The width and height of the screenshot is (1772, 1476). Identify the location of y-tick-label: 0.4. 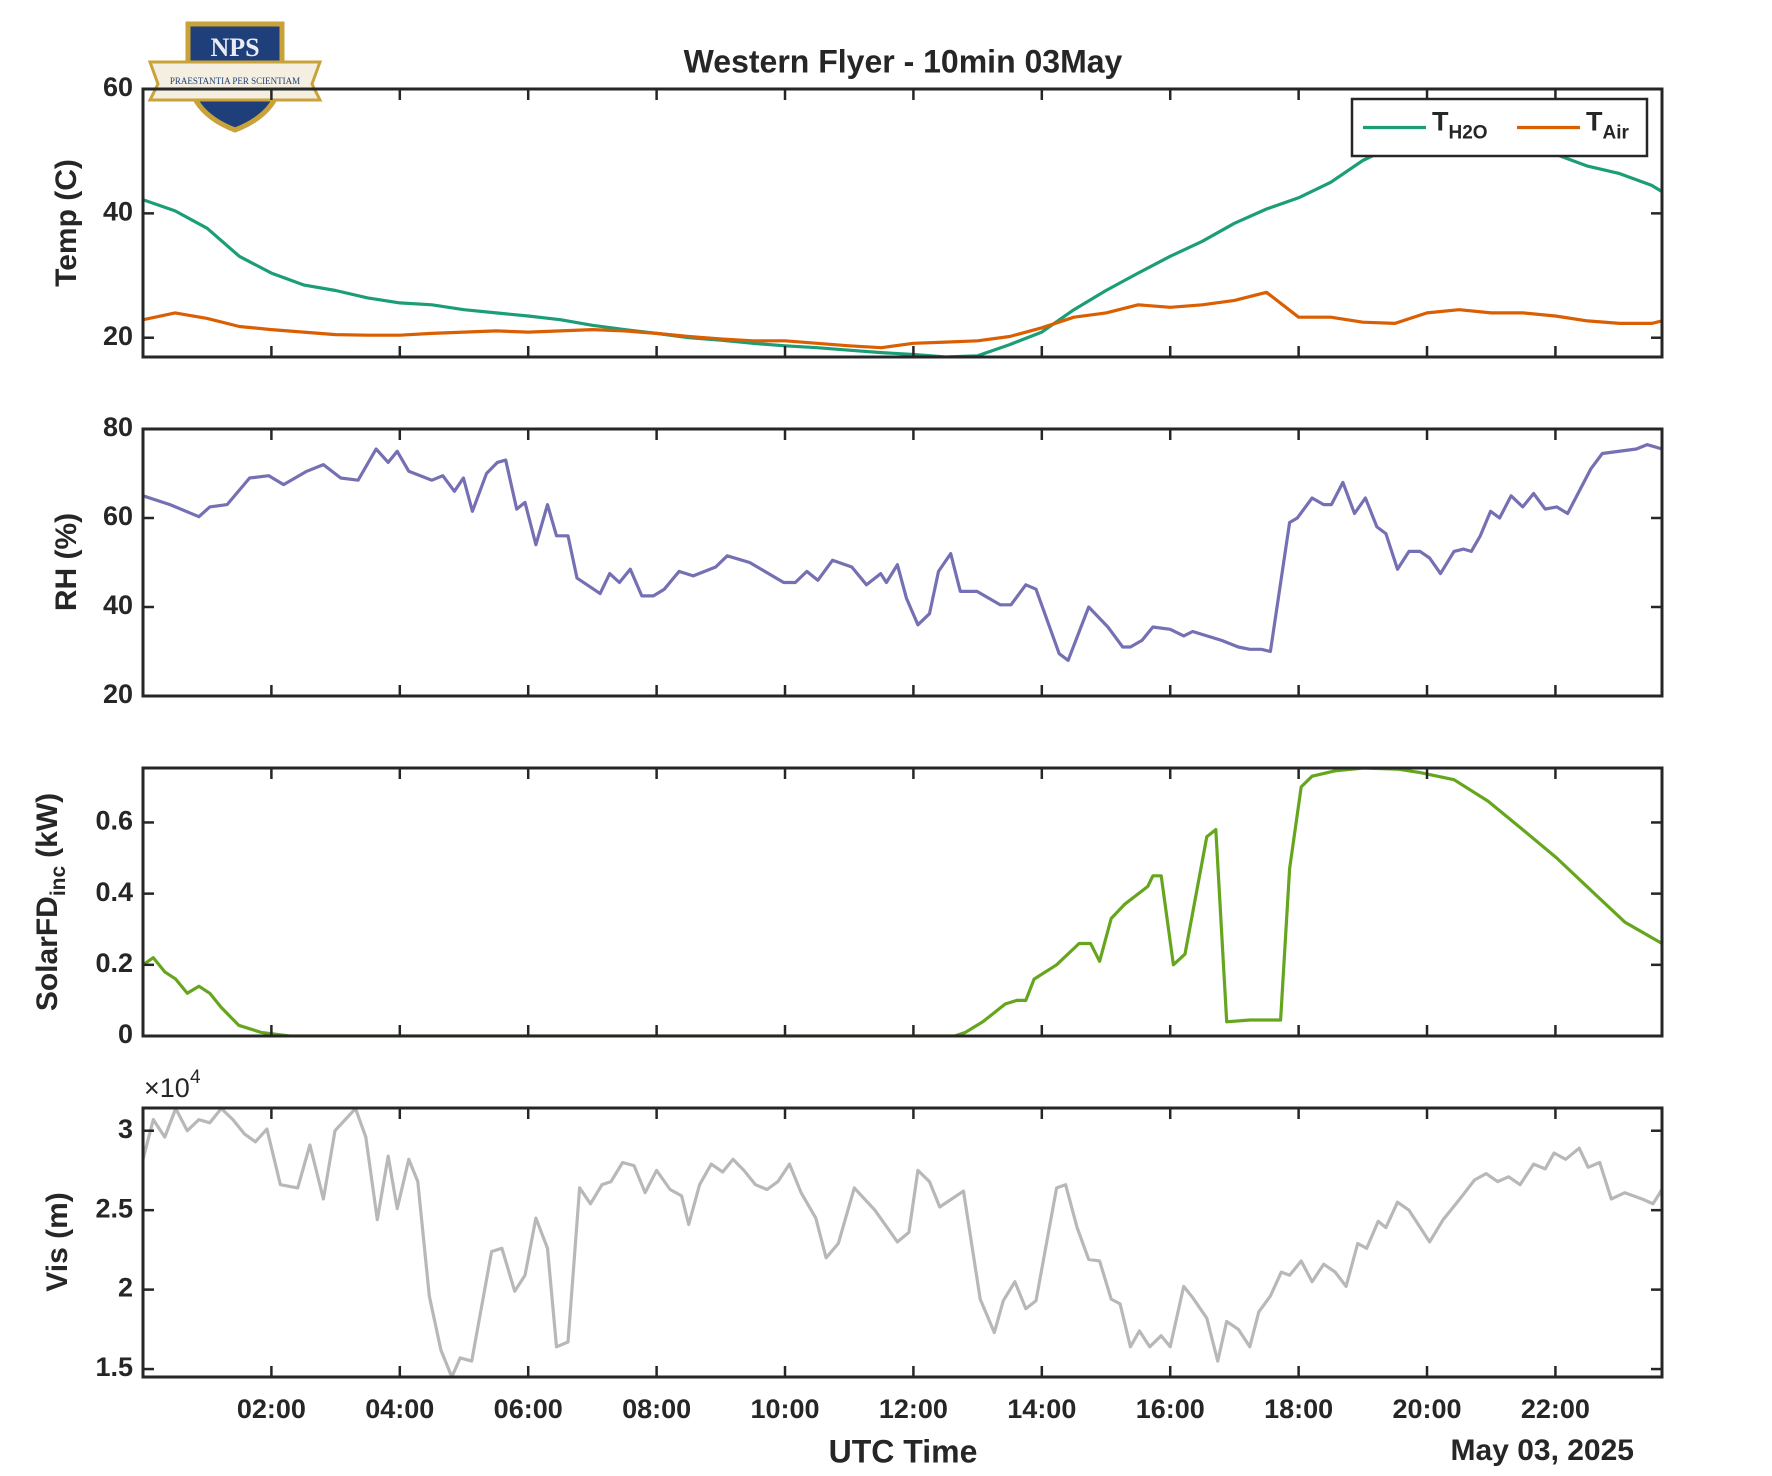
(114, 892).